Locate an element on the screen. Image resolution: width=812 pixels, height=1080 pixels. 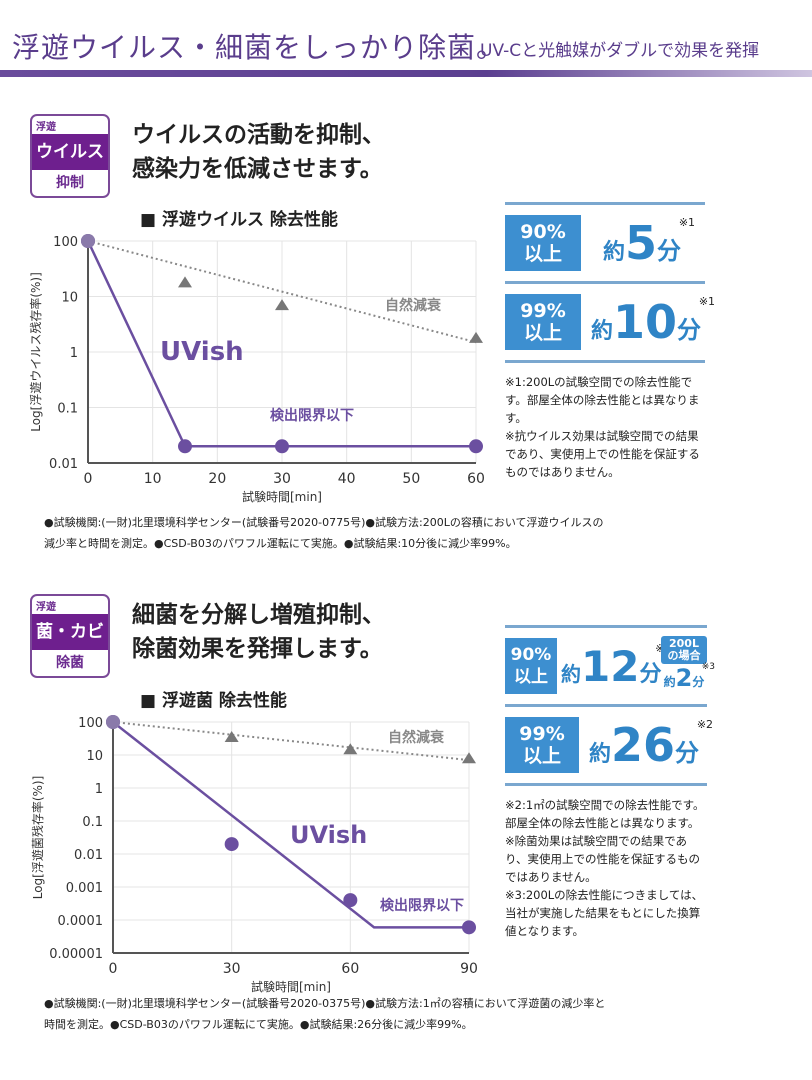
footnote-ref: ※1 is located at coordinates (707, 301).